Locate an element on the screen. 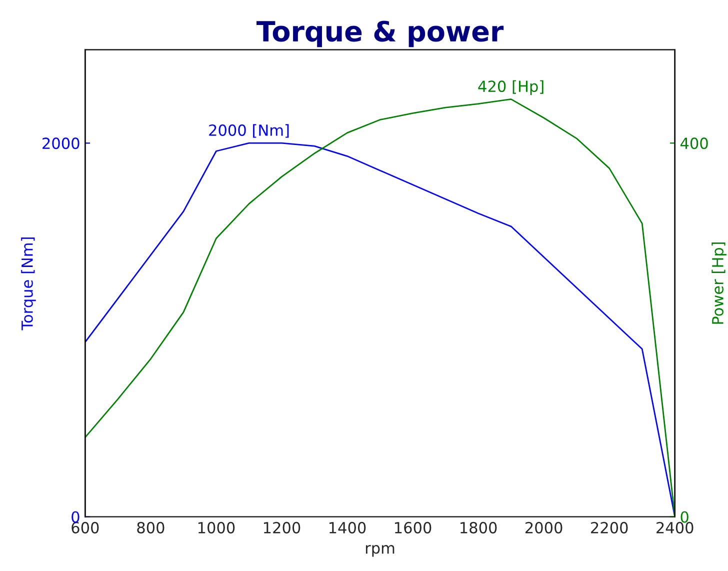  x-tick-label: 2000 is located at coordinates (543, 528).